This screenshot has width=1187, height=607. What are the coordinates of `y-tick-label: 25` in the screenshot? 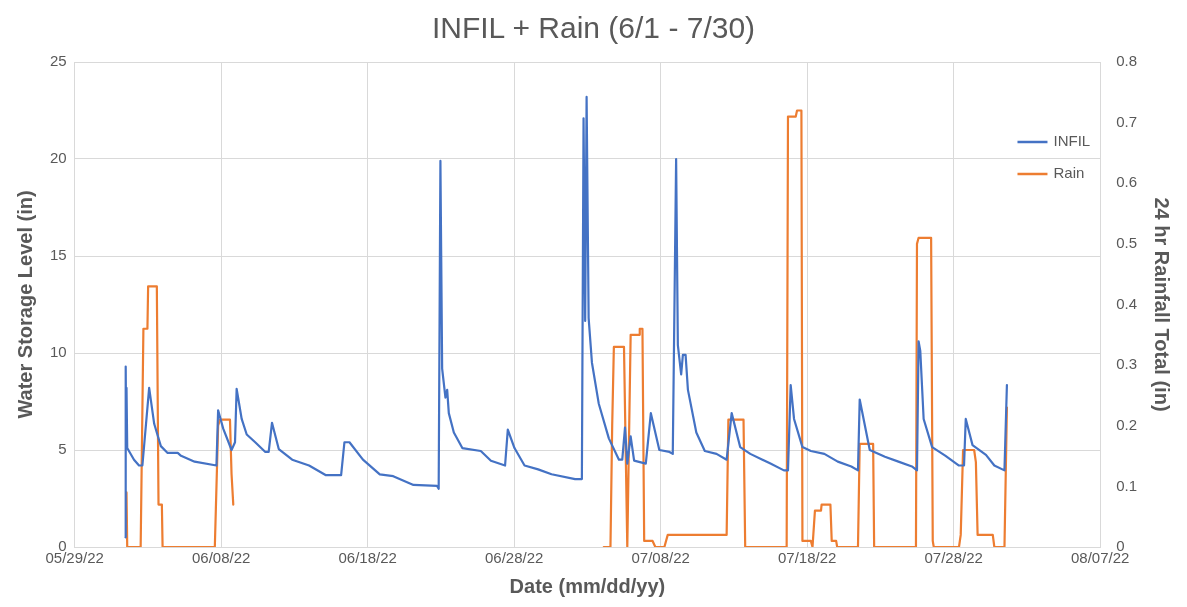 It's located at (58, 61).